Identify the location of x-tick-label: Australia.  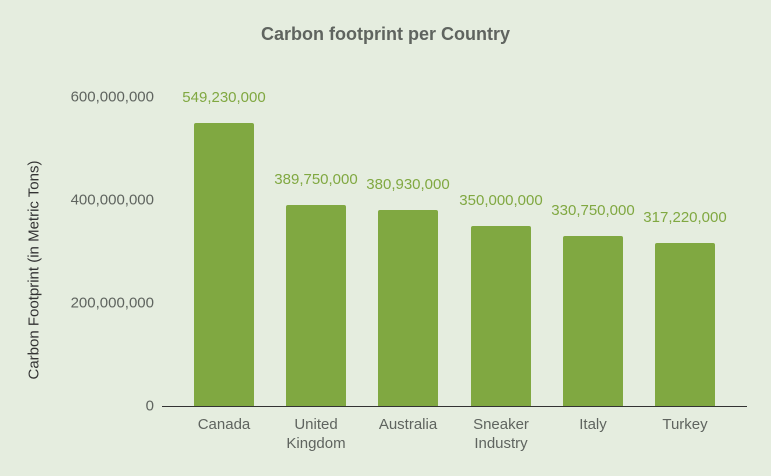
(408, 424).